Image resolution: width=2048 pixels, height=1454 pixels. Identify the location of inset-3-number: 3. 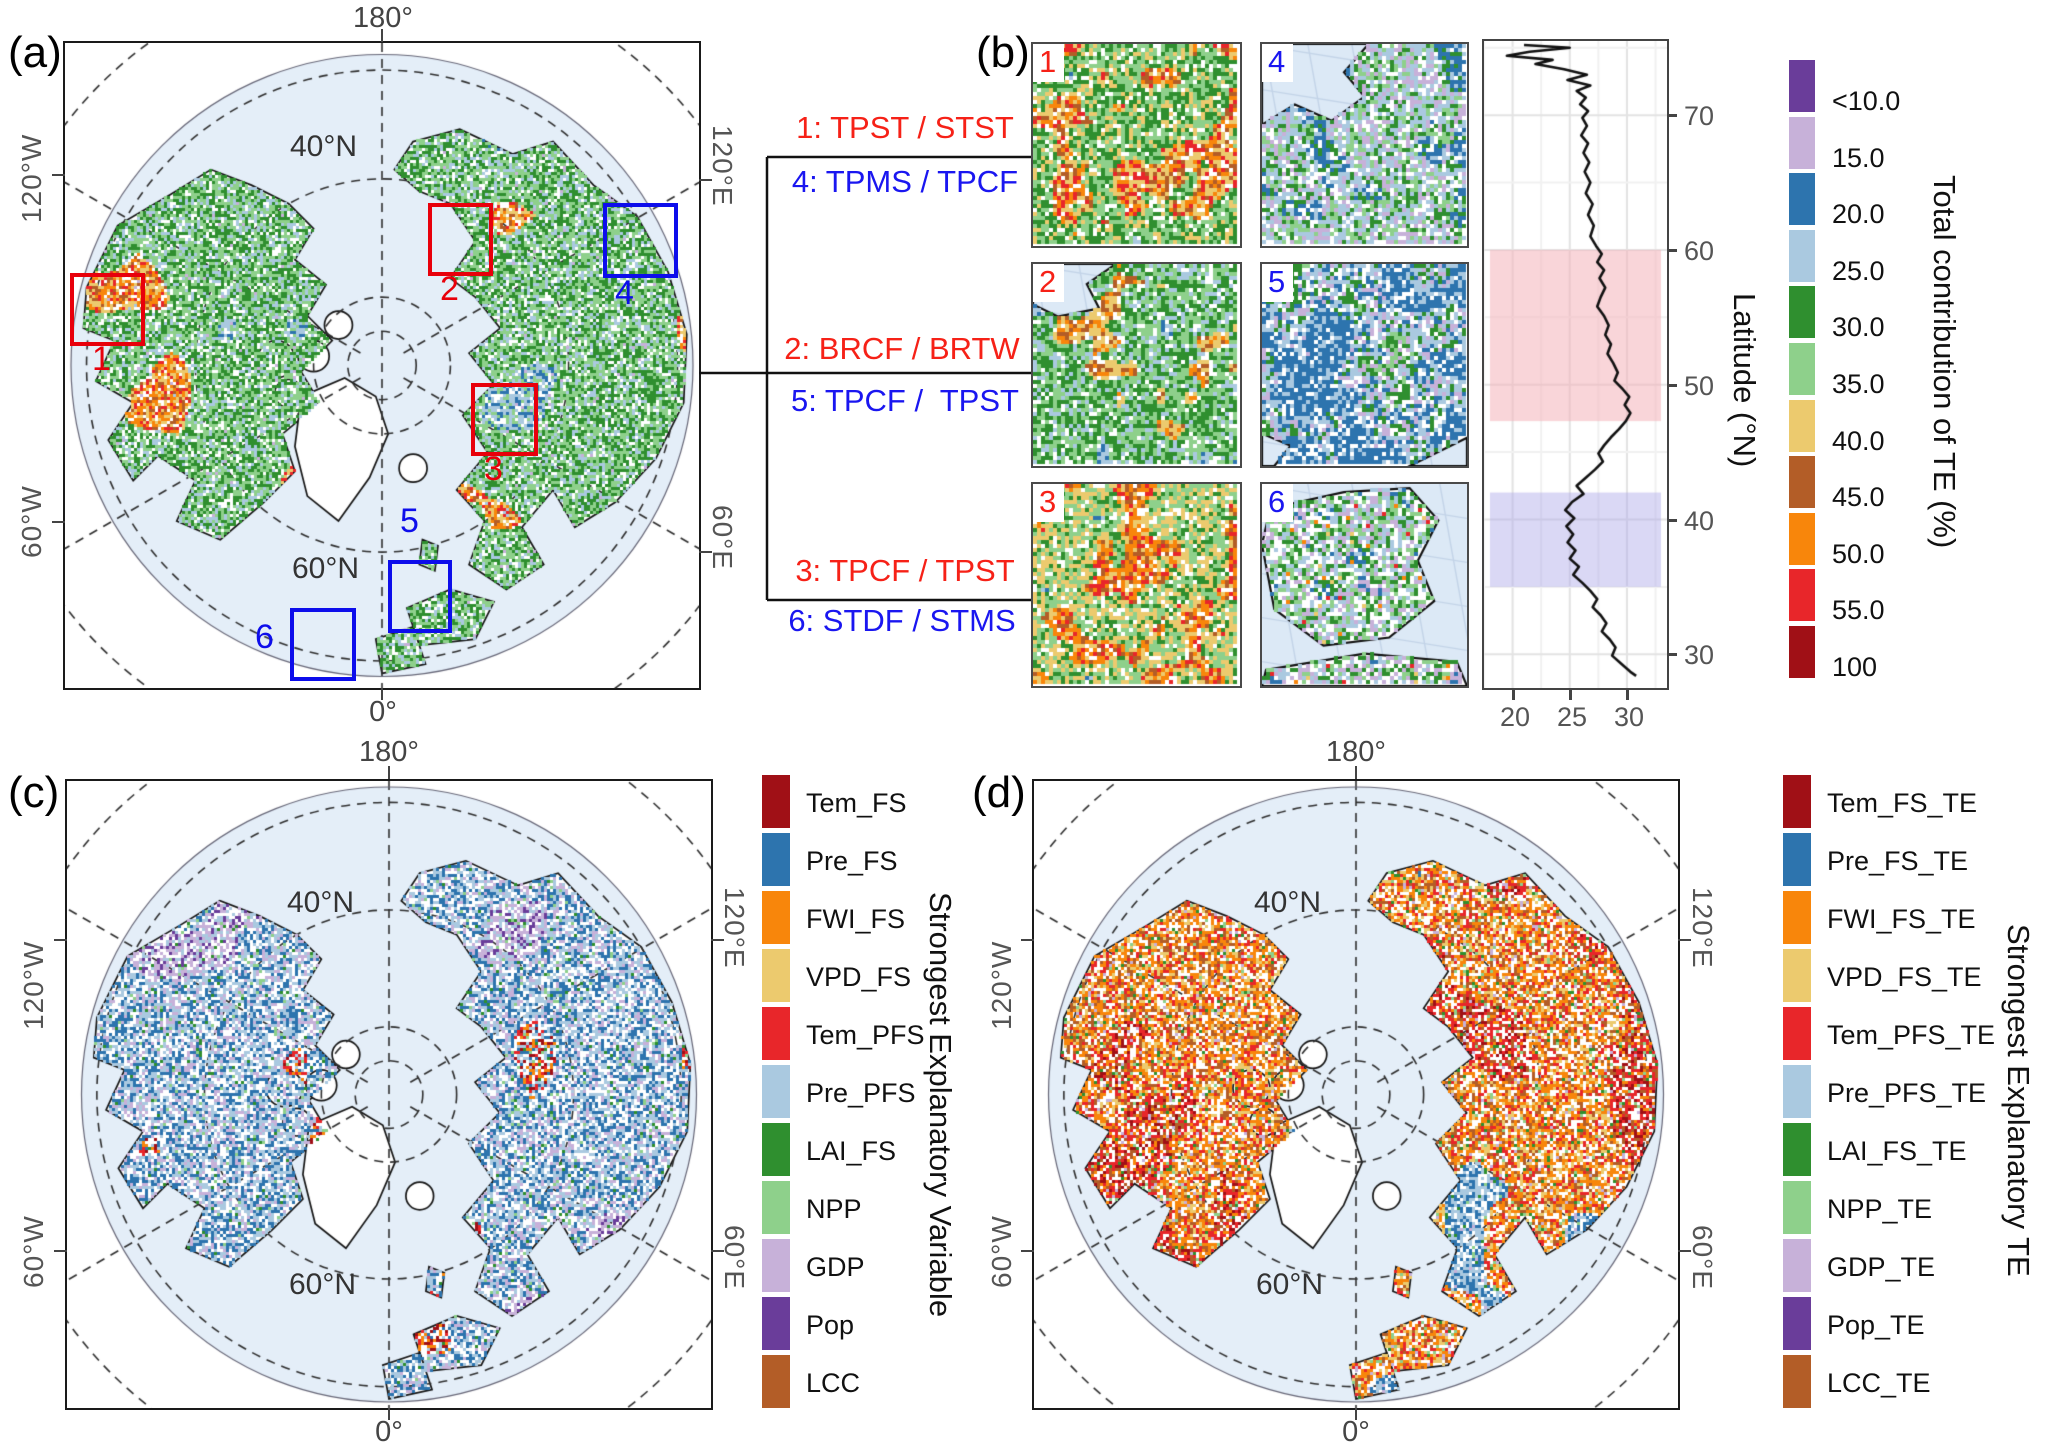
(1049, 503).